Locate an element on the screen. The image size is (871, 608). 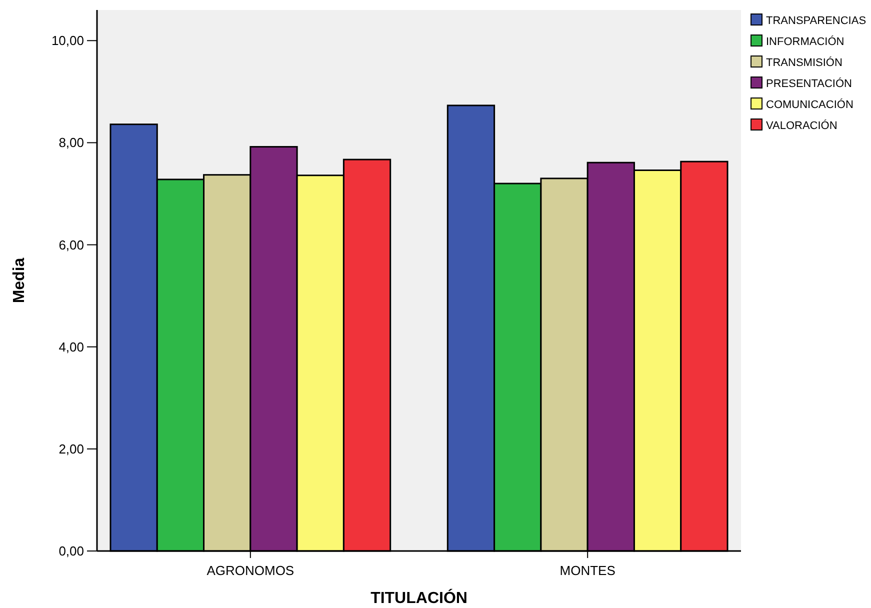
x-axis-title: TITULACIÓN is located at coordinates (419, 597).